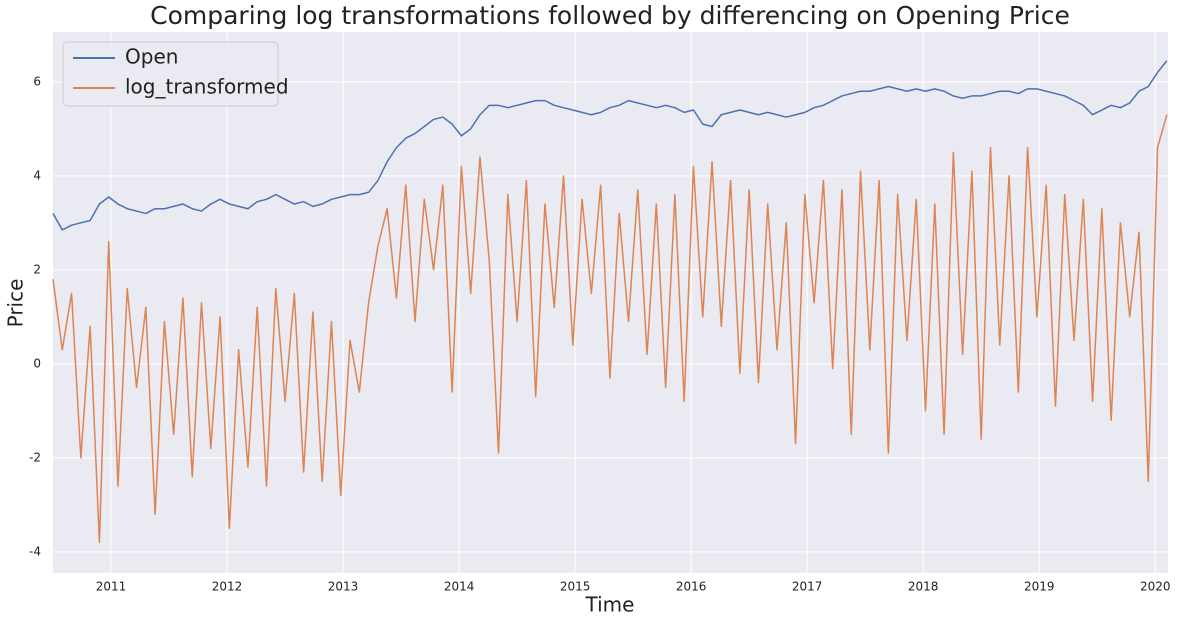  I want to click on x-tick-label: 2016, so click(691, 587).